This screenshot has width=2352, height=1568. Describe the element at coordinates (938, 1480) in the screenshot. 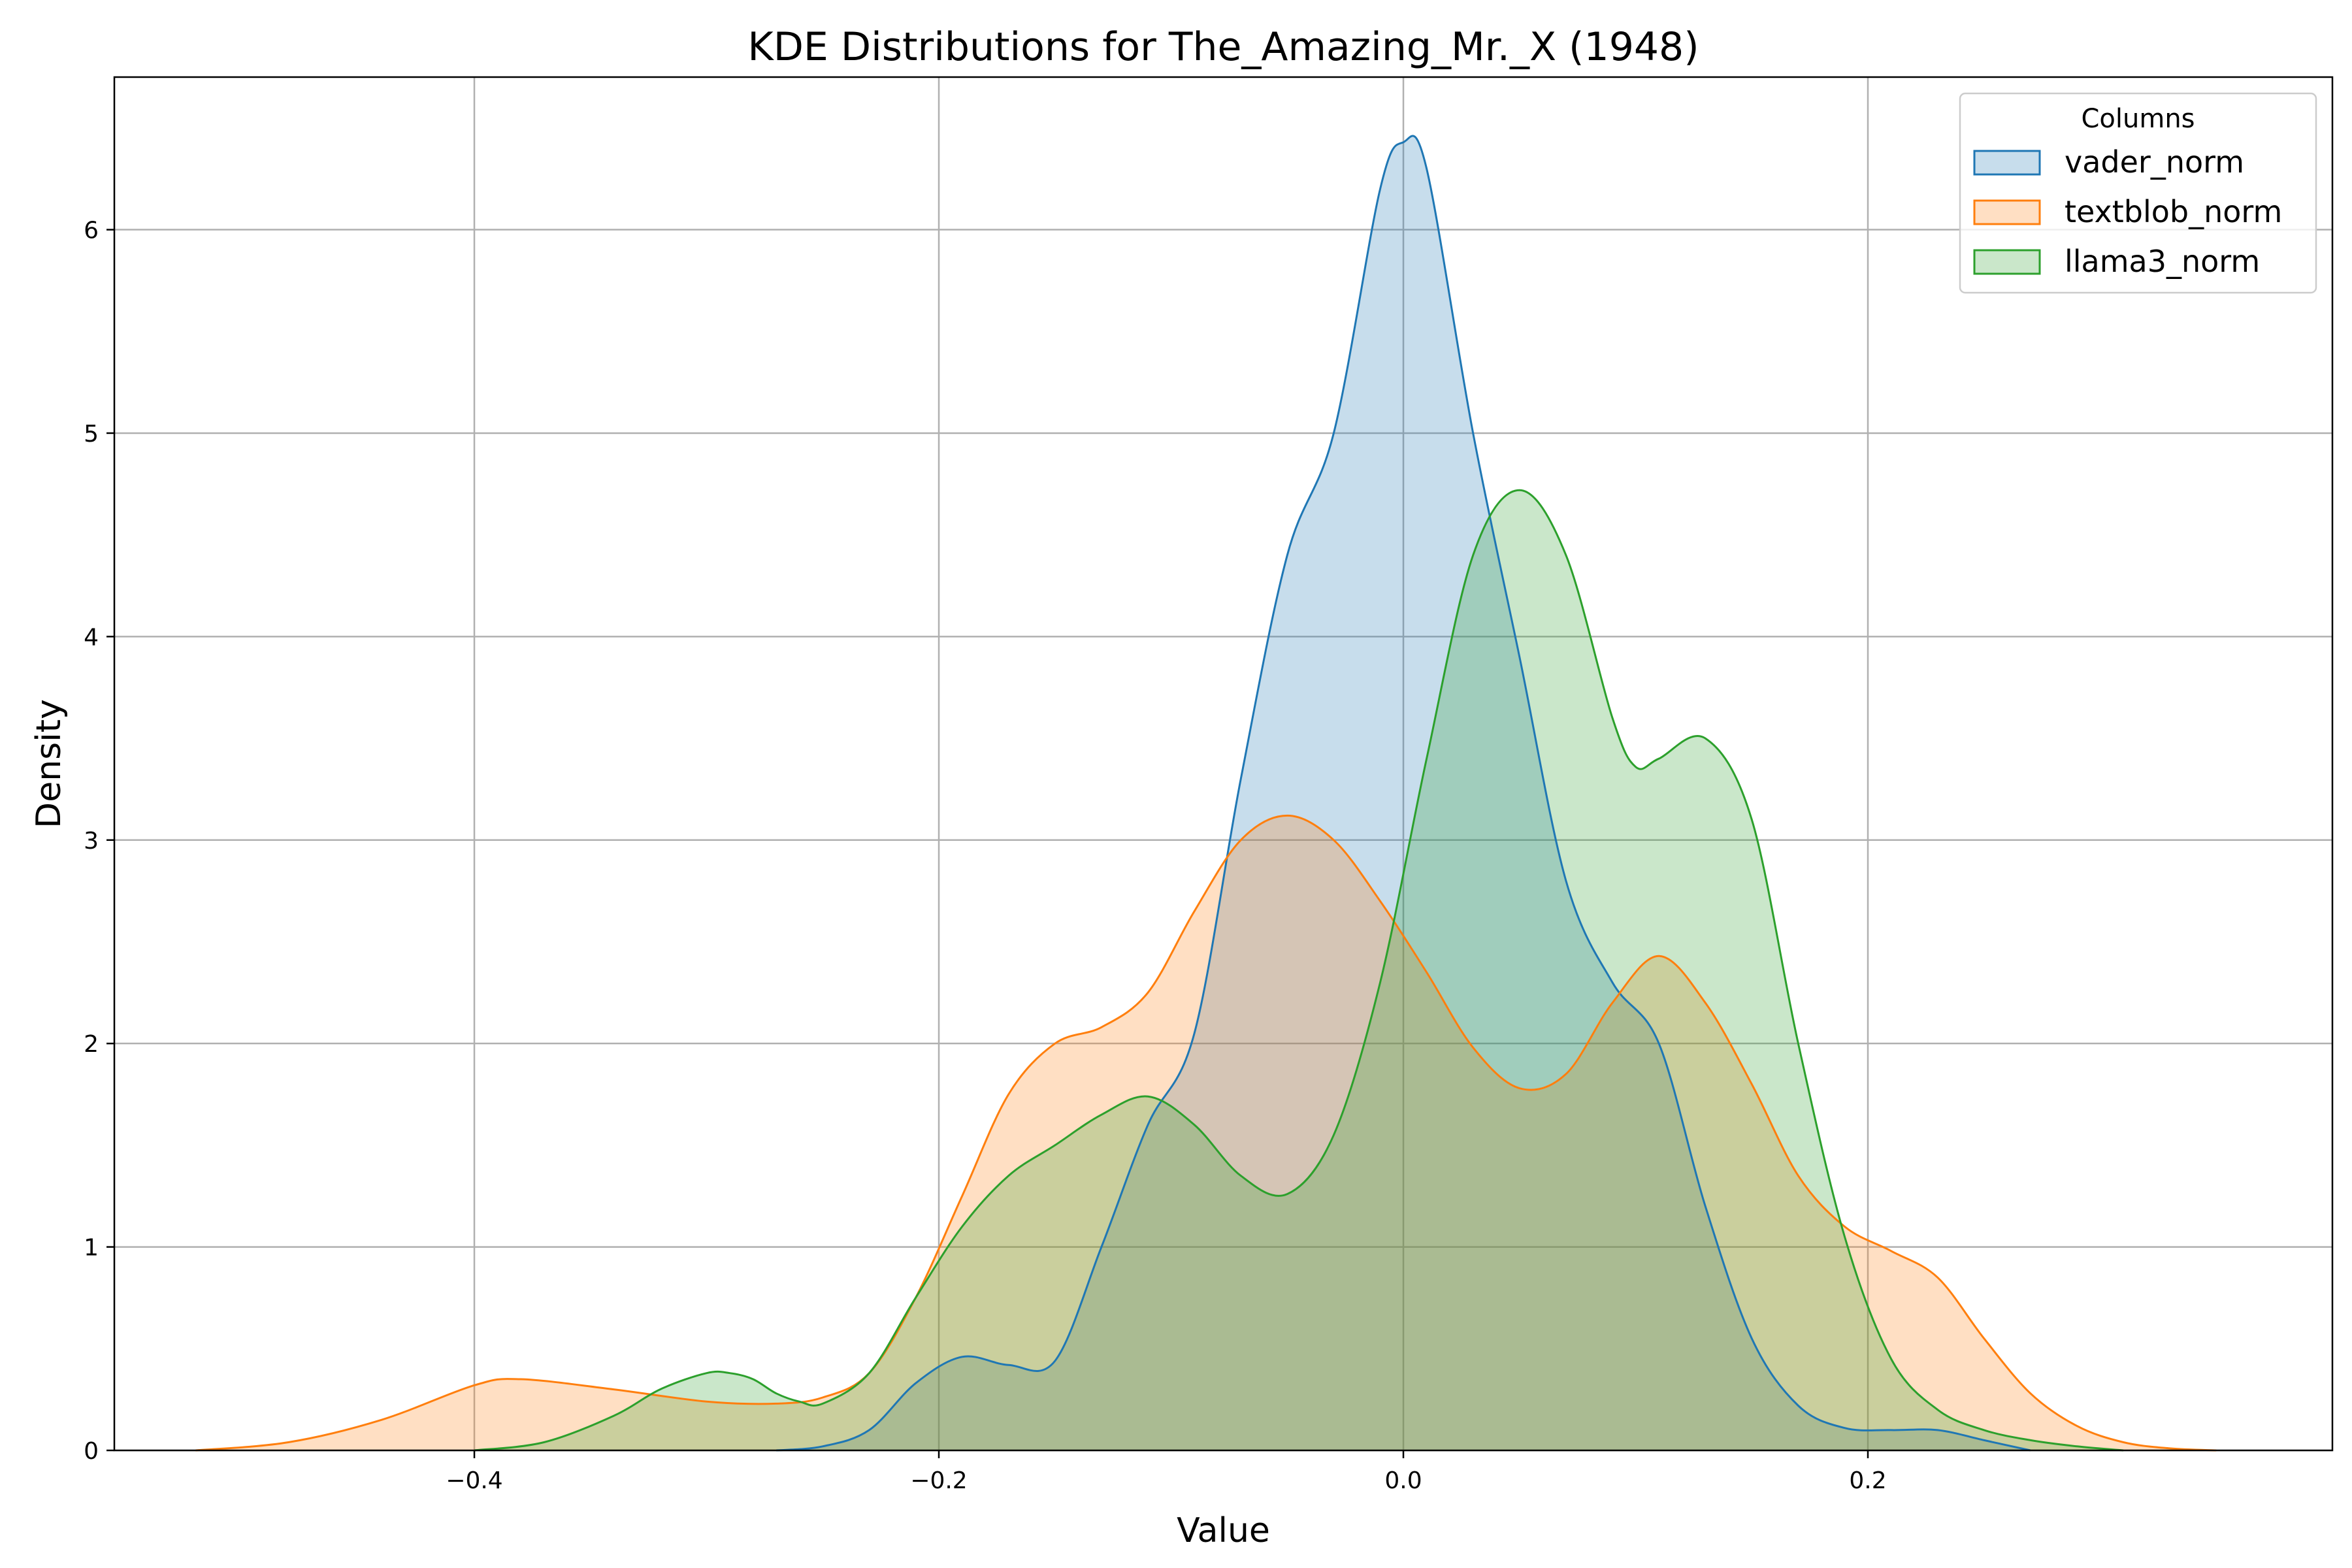

I see `x-tick-label: −0.2` at that location.